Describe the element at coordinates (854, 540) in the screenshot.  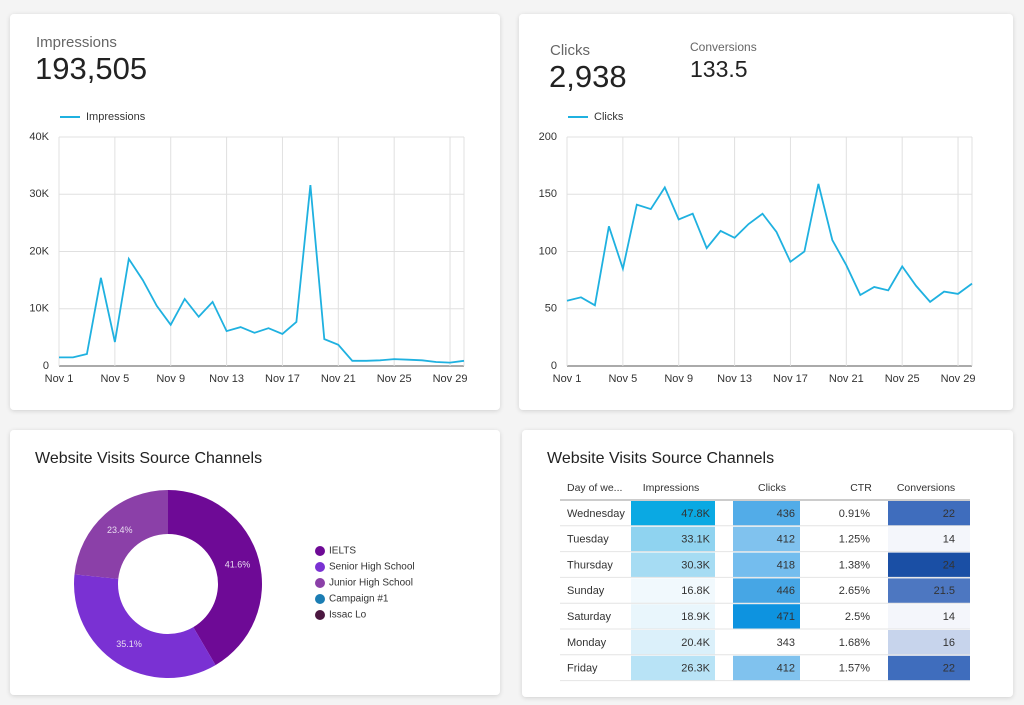
I see `table-cell: 1.25%` at that location.